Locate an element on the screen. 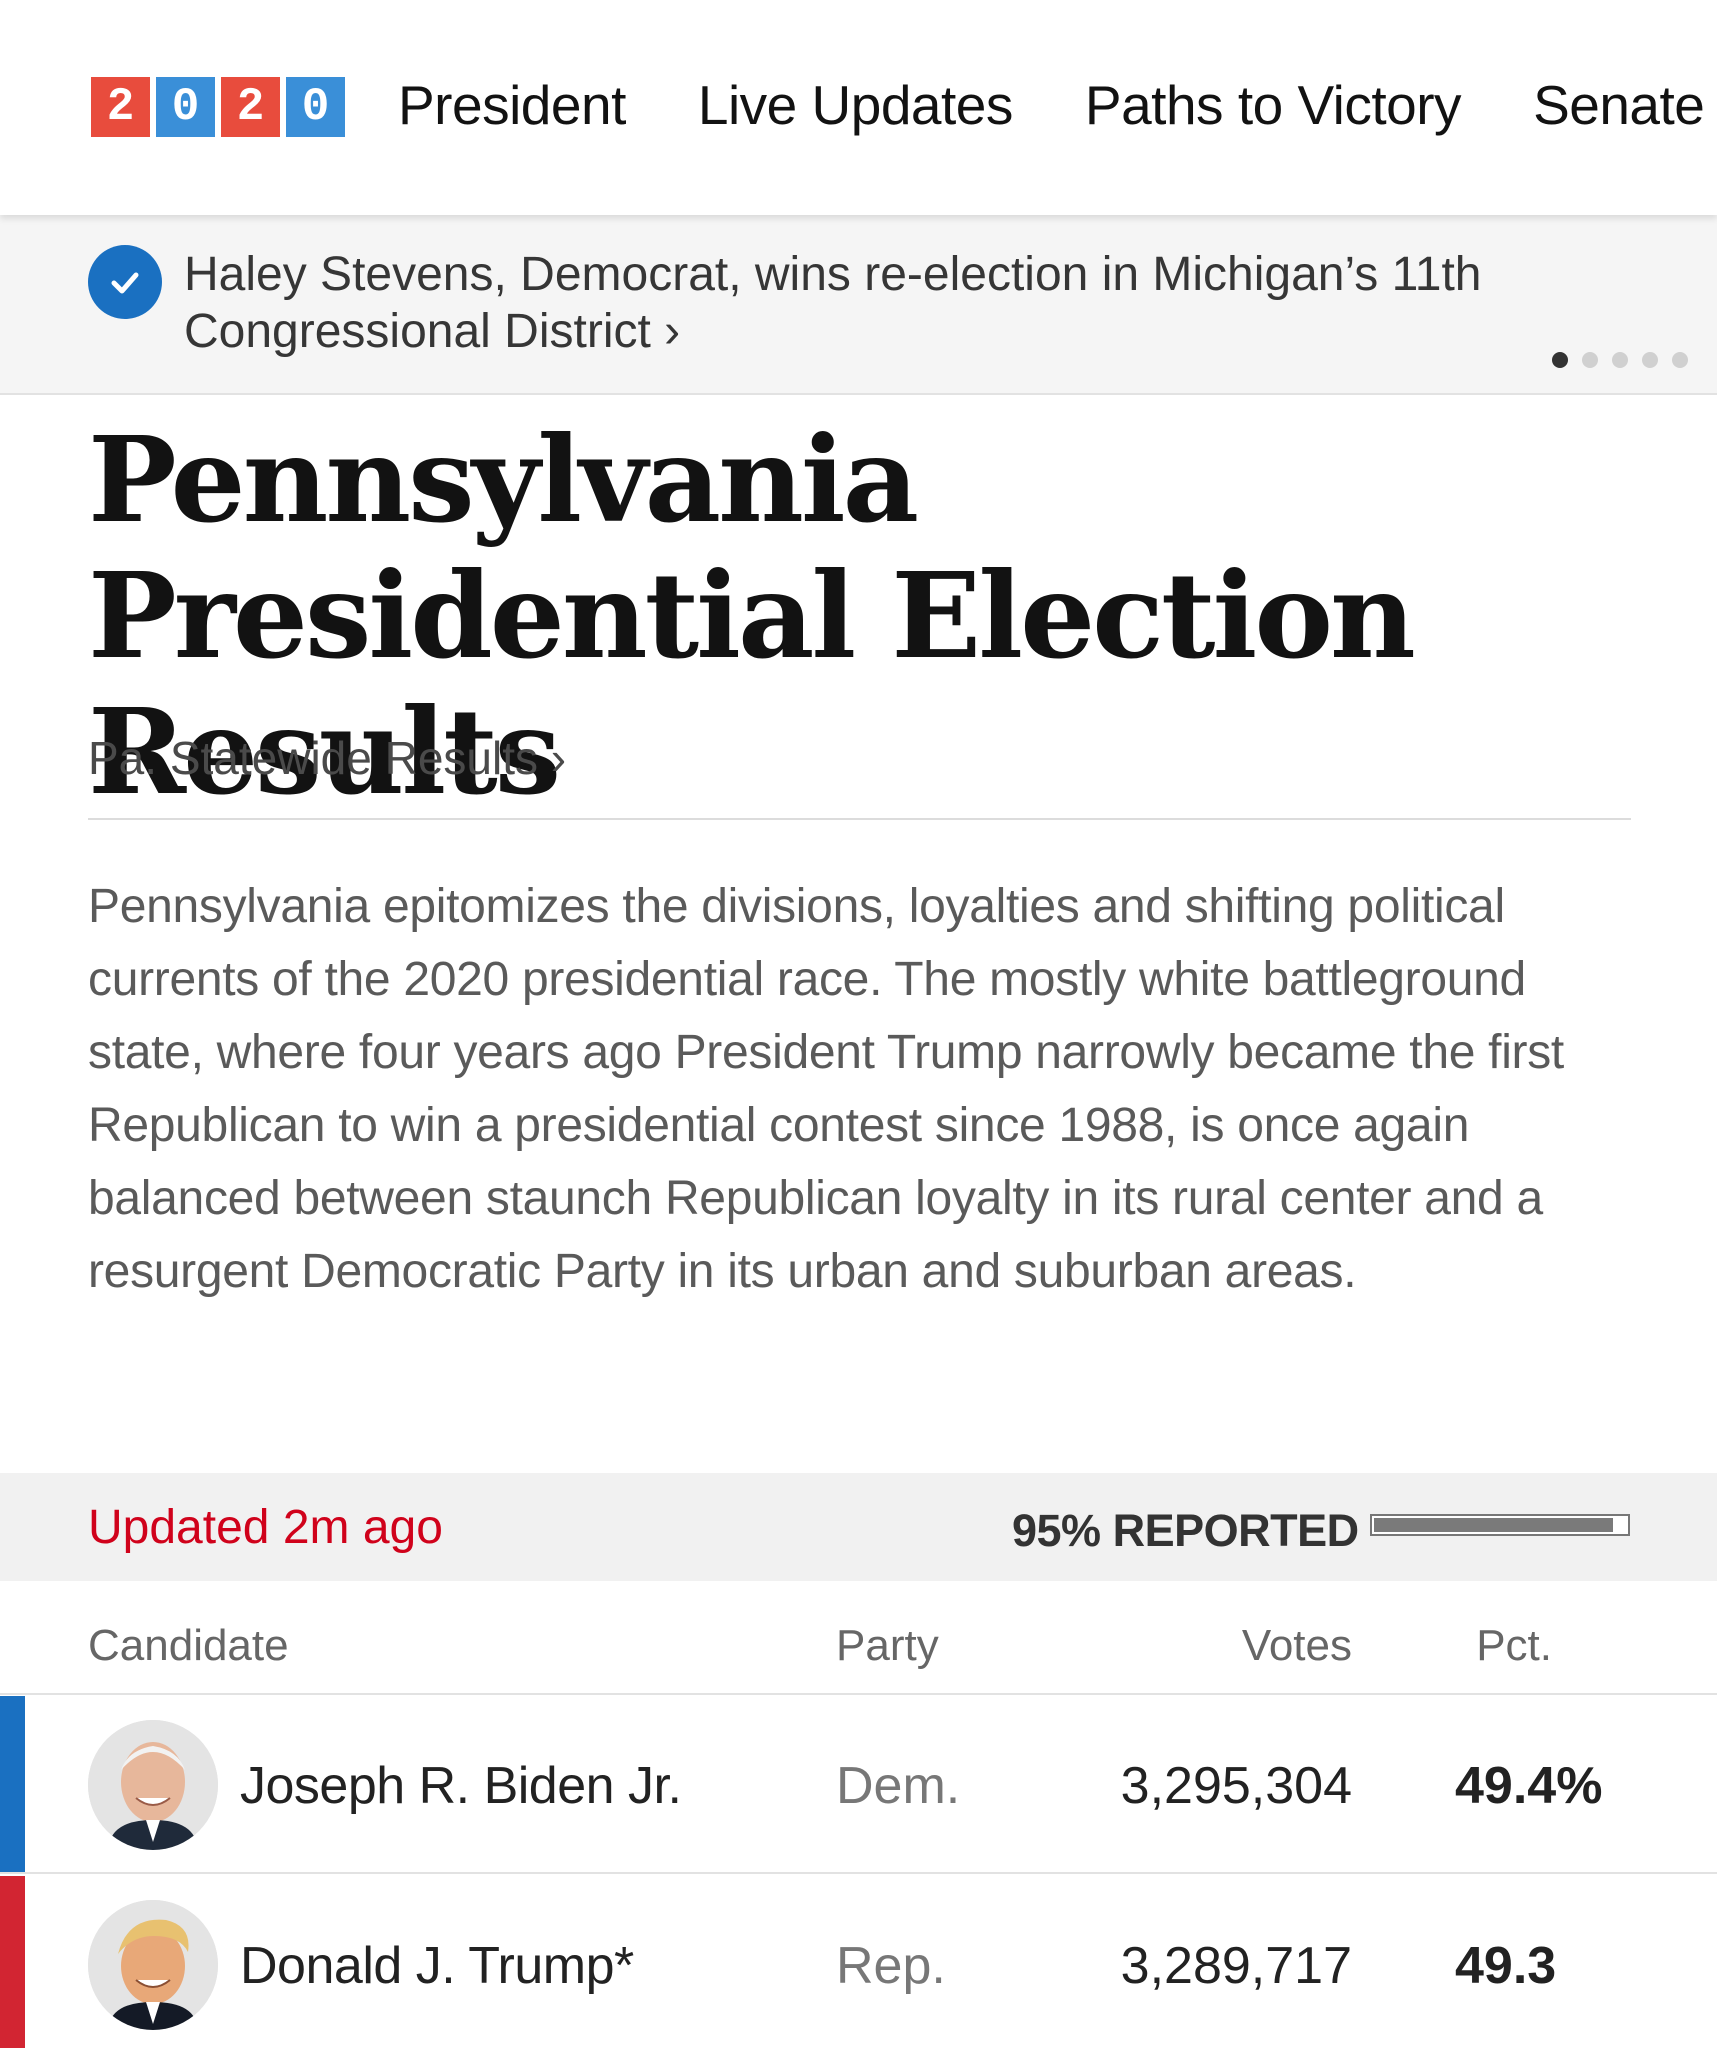 Image resolution: width=1717 pixels, height=2048 pixels. table-row: Donald J. Trump* Rep. 3,289,717 49.3 is located at coordinates (858, 1962).